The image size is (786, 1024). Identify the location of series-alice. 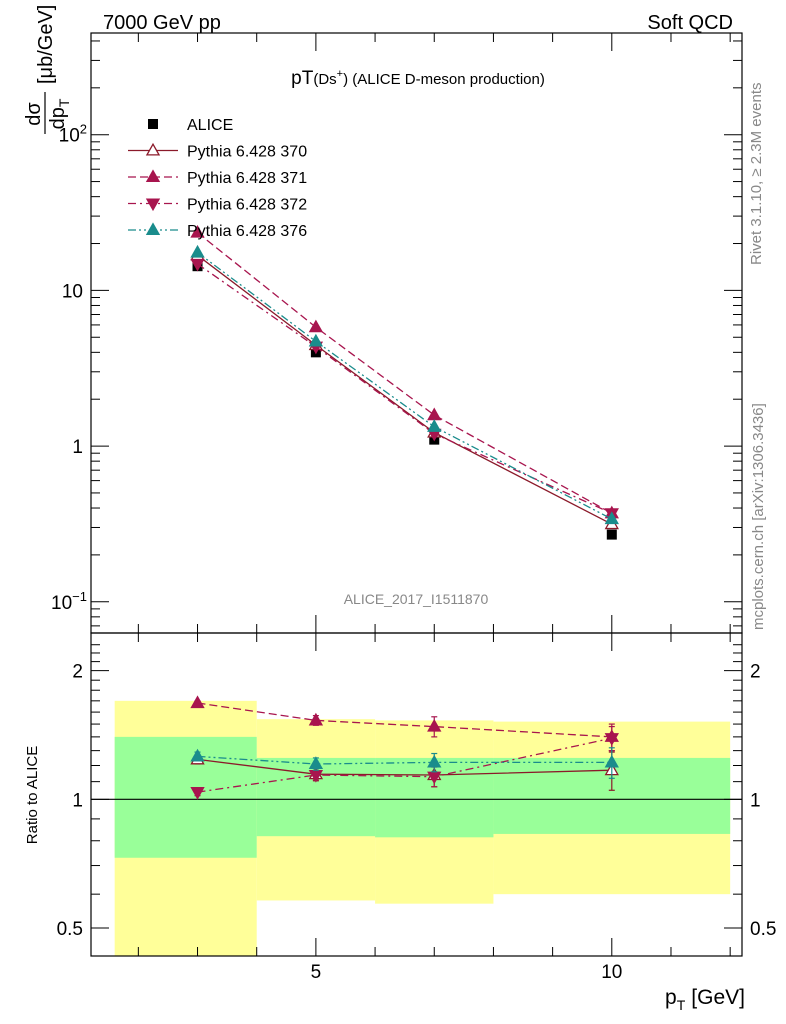
(404, 400).